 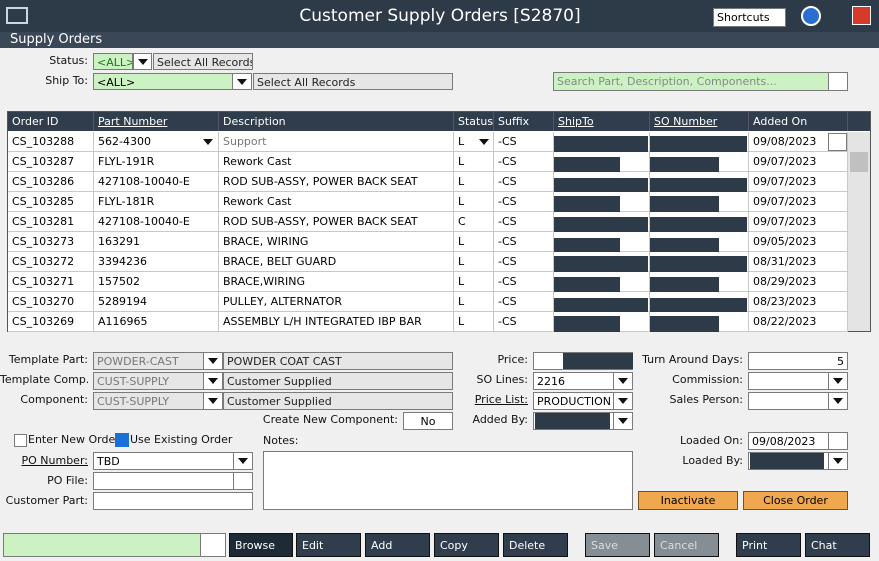 I want to click on toolbar-button: Cancel, so click(x=686, y=545).